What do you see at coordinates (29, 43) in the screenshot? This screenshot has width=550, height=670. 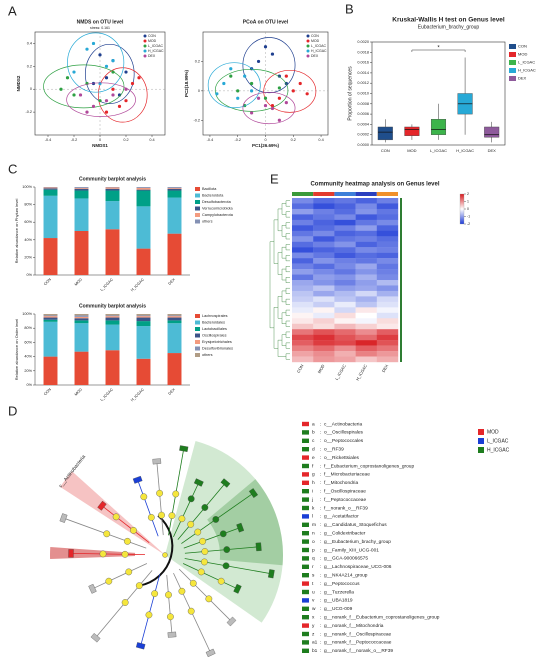 I see `y-tick-label: 0.4` at bounding box center [29, 43].